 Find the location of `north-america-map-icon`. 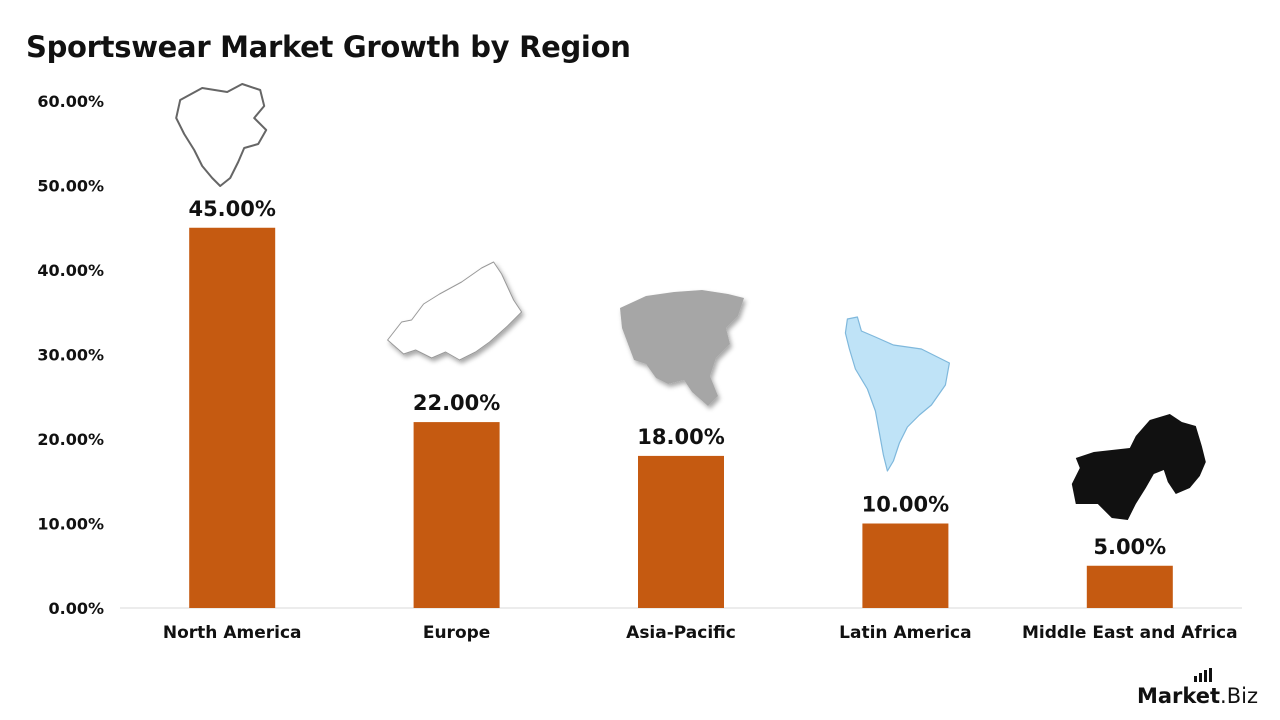

north-america-map-icon is located at coordinates (221, 135).